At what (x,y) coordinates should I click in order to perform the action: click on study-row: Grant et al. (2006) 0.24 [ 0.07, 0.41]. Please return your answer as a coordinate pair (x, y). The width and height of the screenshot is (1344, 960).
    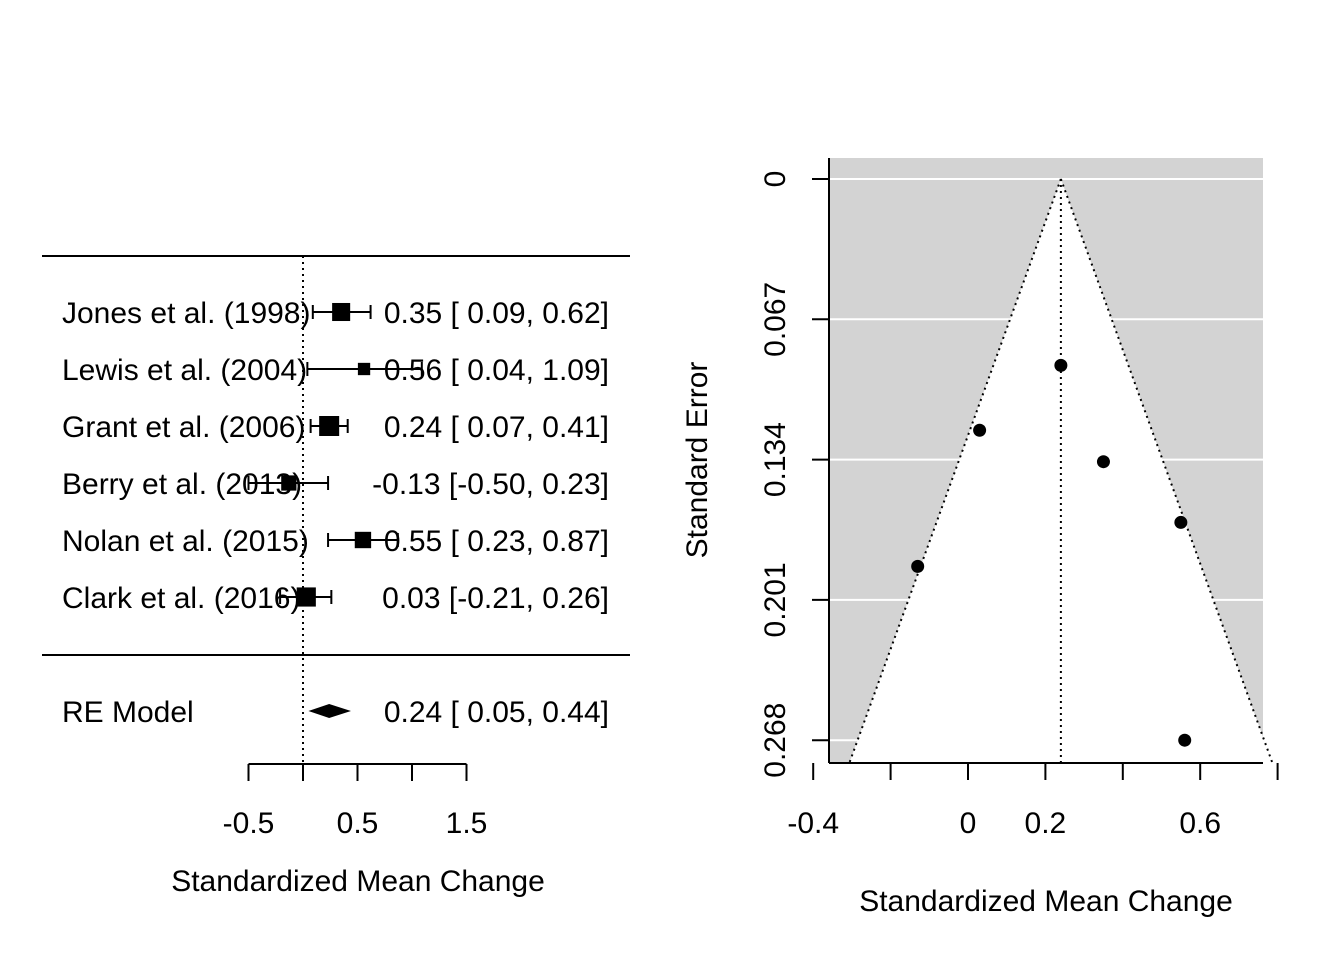
    Looking at the image, I should click on (335, 427).